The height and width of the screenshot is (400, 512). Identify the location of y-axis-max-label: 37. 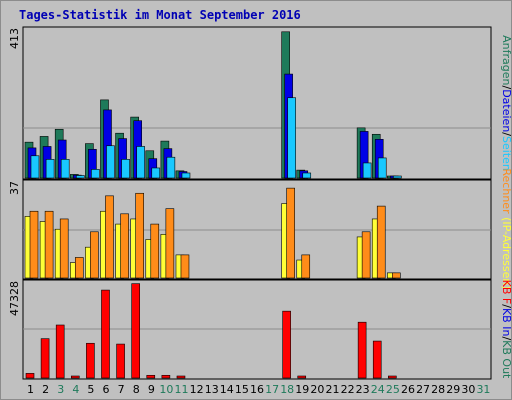
(14, 188).